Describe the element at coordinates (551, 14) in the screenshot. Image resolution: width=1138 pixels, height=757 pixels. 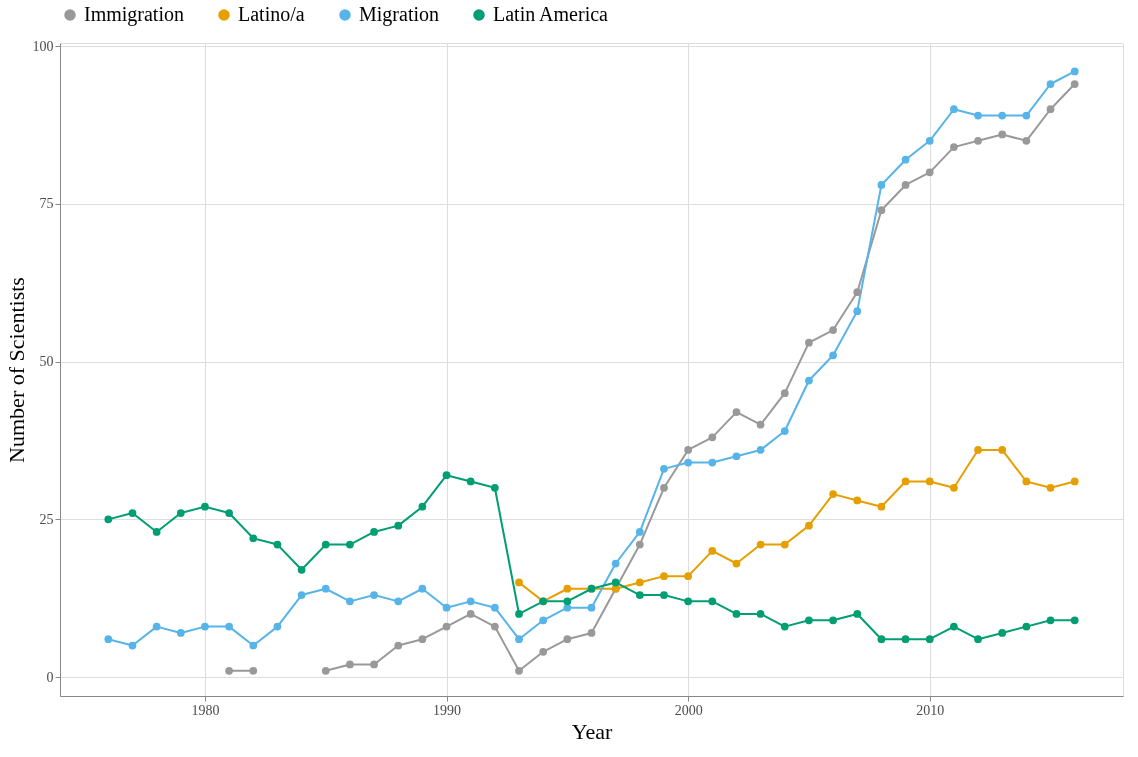
I see `legend-label: Latin America` at that location.